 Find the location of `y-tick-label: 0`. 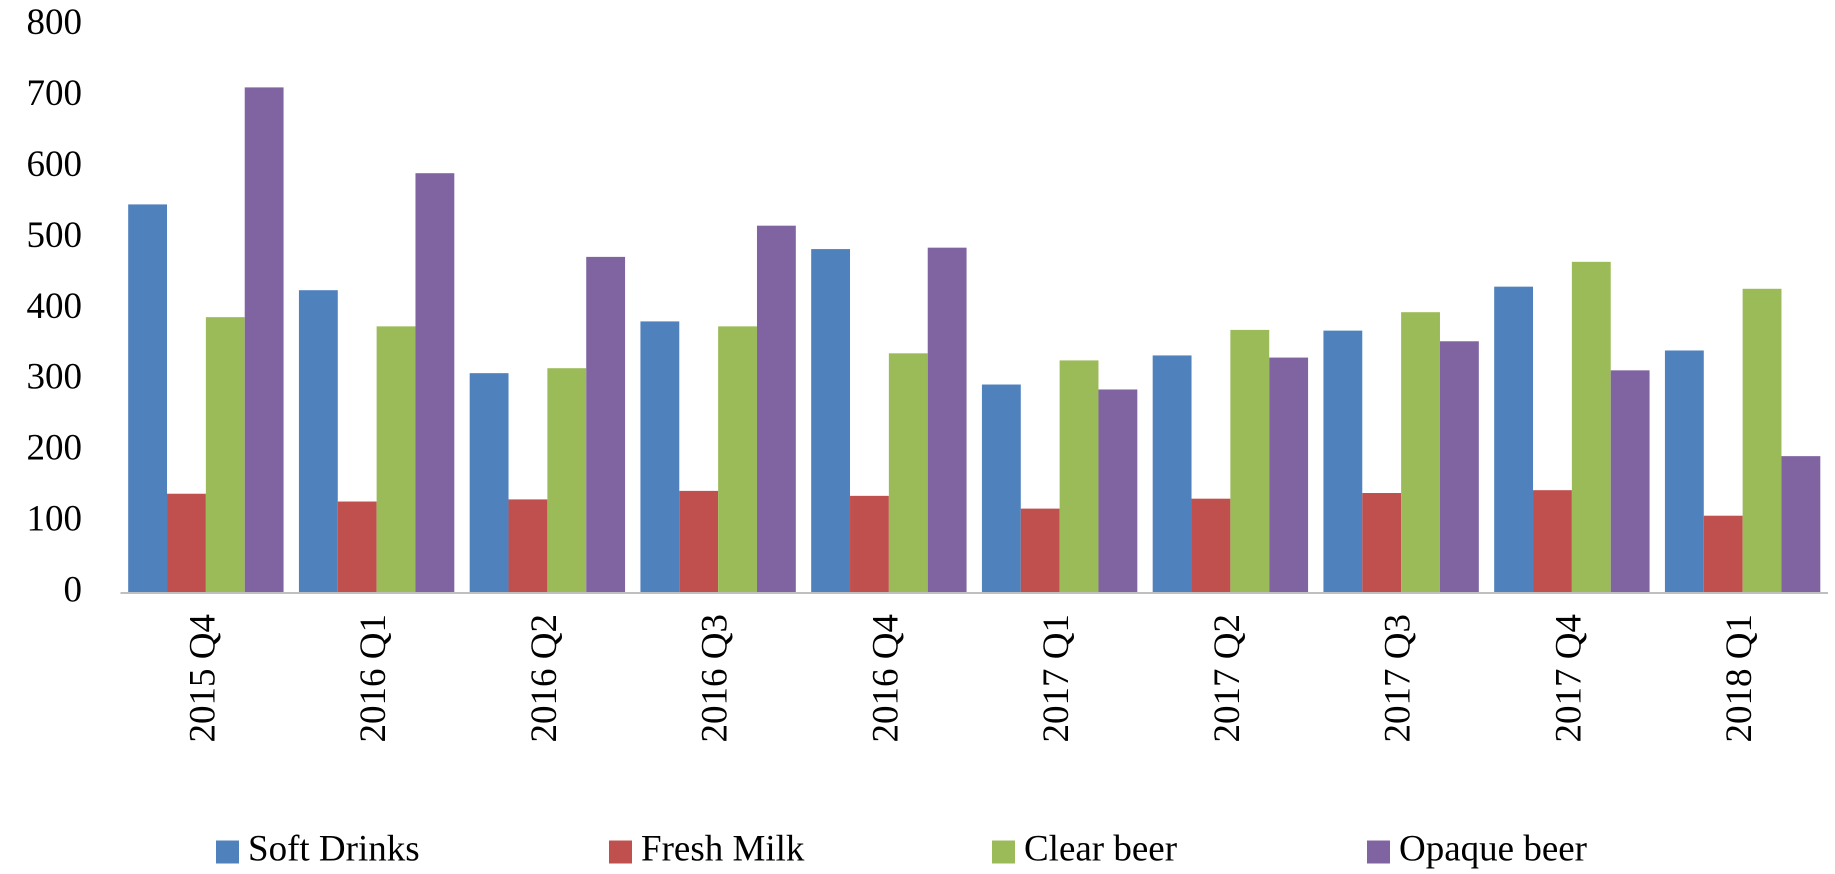

y-tick-label: 0 is located at coordinates (73, 589).